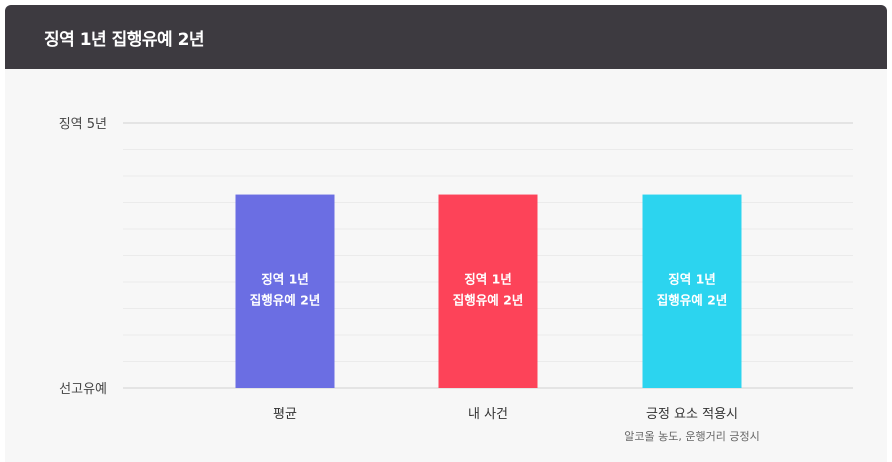 This screenshot has height=462, width=892. What do you see at coordinates (285, 278) in the screenshot?
I see `bar-label-1-line-1: 징역 1년` at bounding box center [285, 278].